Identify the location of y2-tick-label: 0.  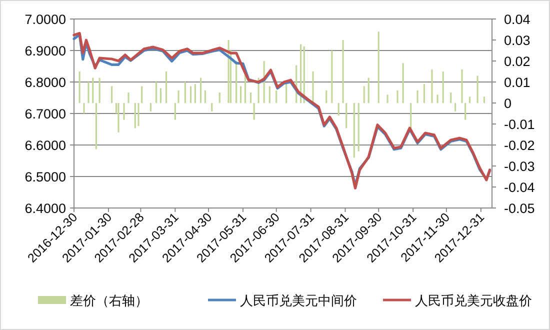
(508, 103).